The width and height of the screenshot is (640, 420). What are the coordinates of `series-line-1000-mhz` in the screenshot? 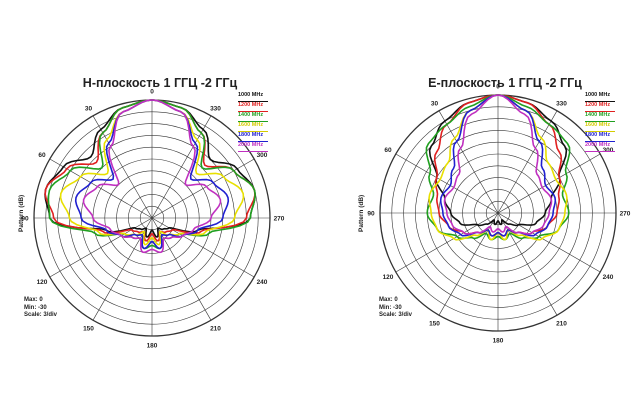 It's located at (150, 168).